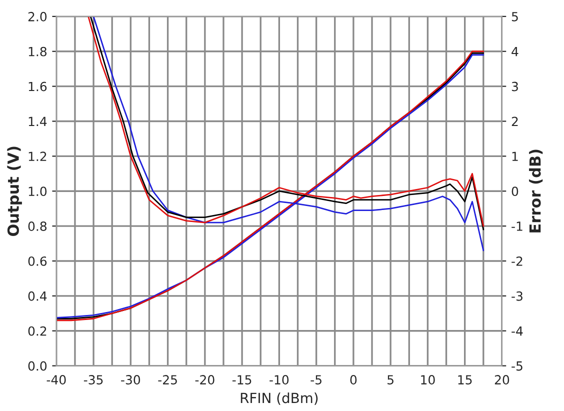  I want to click on y2-tick-label: -5, so click(517, 366).